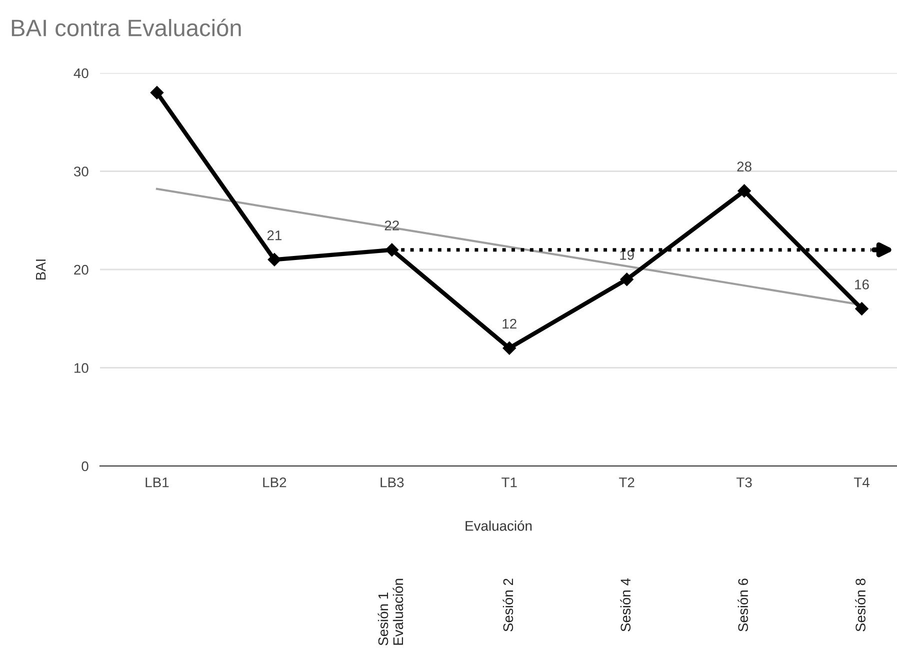  I want to click on y-tick-label: 30, so click(81, 171).